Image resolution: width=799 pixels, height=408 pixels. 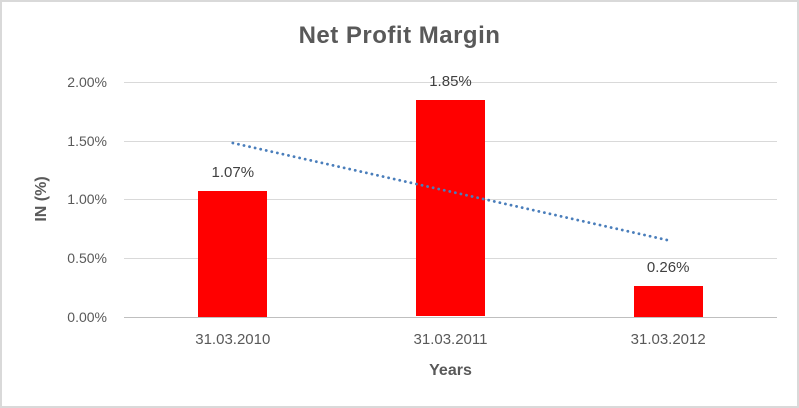 What do you see at coordinates (87, 257) in the screenshot?
I see `y-tick-label: 0.50%` at bounding box center [87, 257].